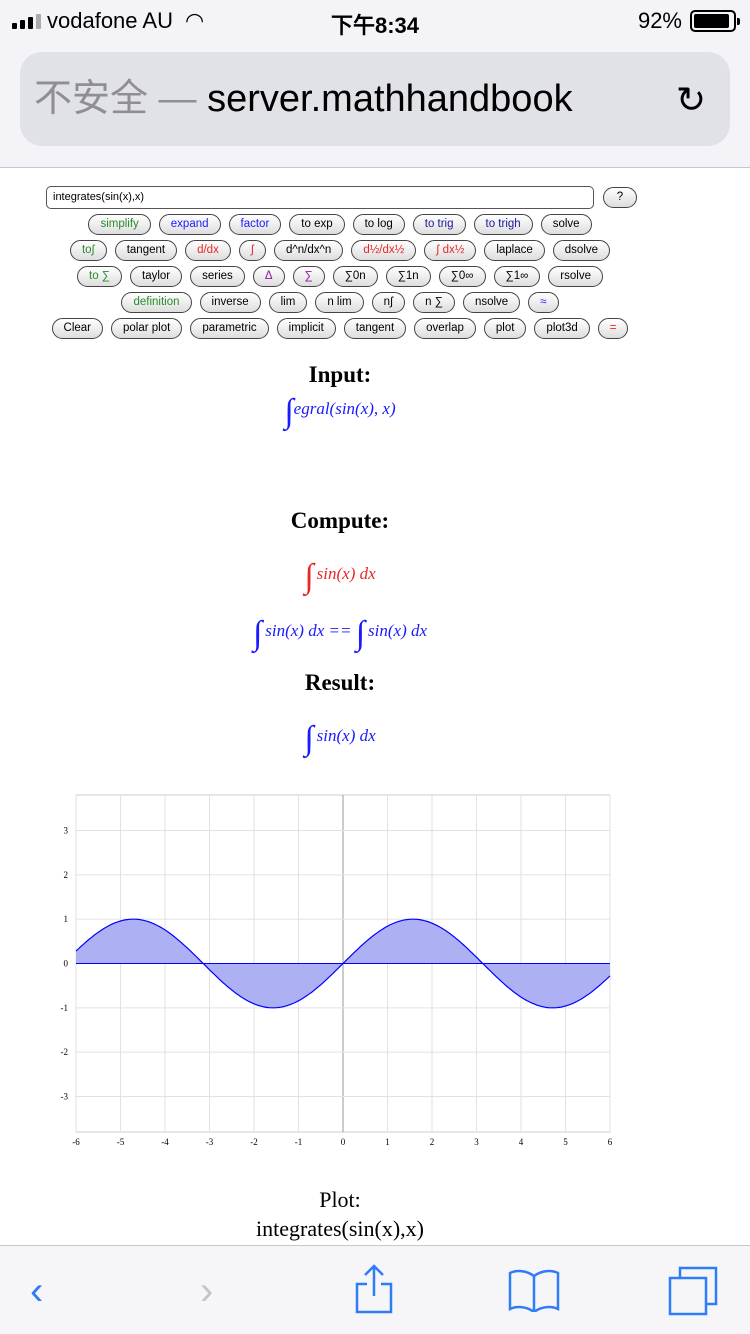  What do you see at coordinates (505, 328) in the screenshot?
I see `button-4-6: plot` at bounding box center [505, 328].